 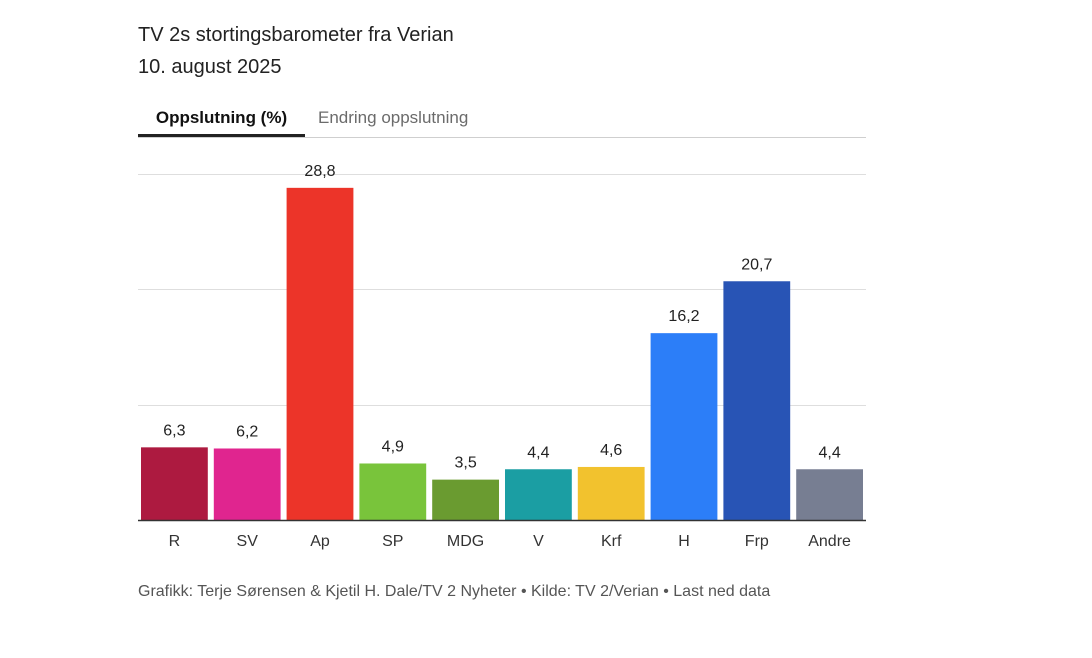 What do you see at coordinates (757, 541) in the screenshot?
I see `category-label: Frp` at bounding box center [757, 541].